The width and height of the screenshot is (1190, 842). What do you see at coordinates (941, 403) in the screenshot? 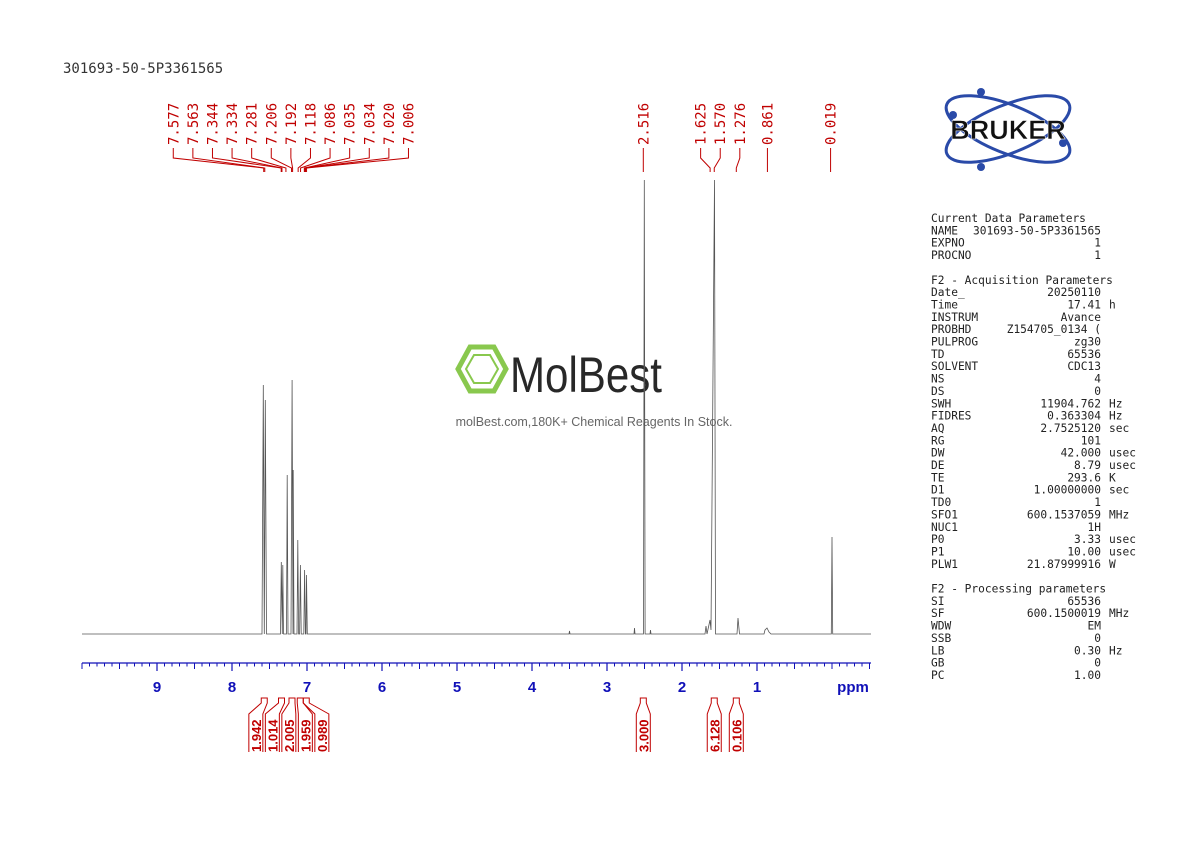
I see `param-key: SWH` at bounding box center [941, 403].